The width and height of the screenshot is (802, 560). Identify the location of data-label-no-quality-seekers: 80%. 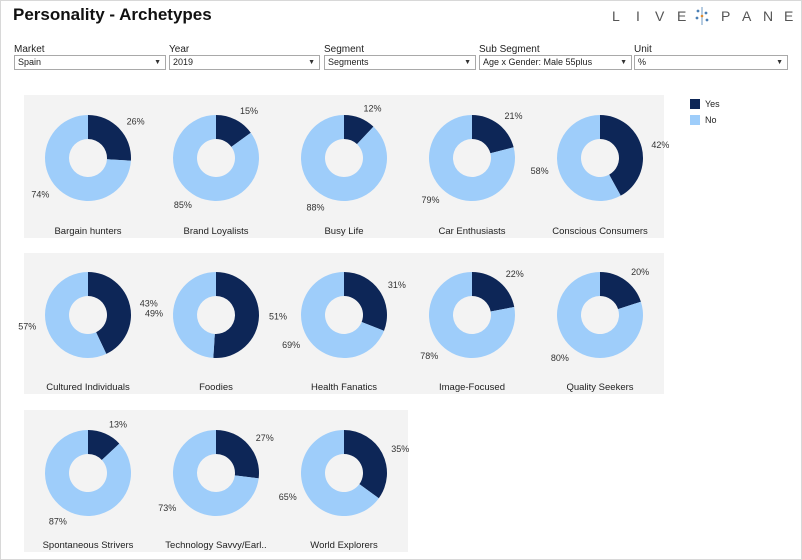
(560, 358).